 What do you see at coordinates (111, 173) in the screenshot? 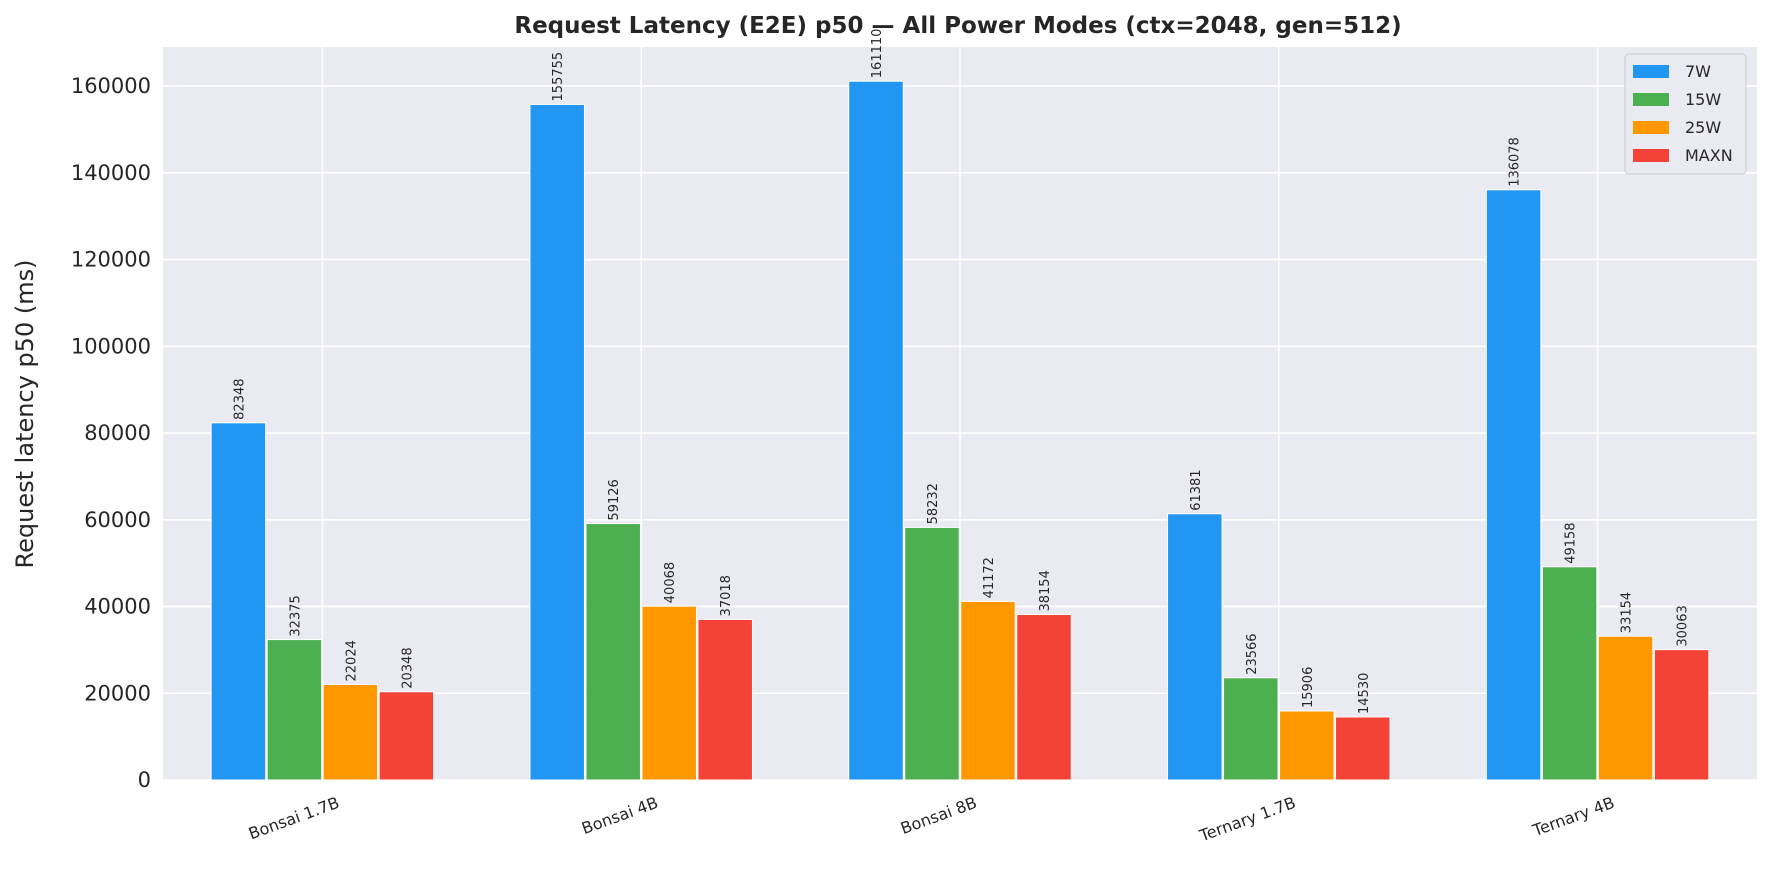
I see `y-tick-label: 140000` at bounding box center [111, 173].